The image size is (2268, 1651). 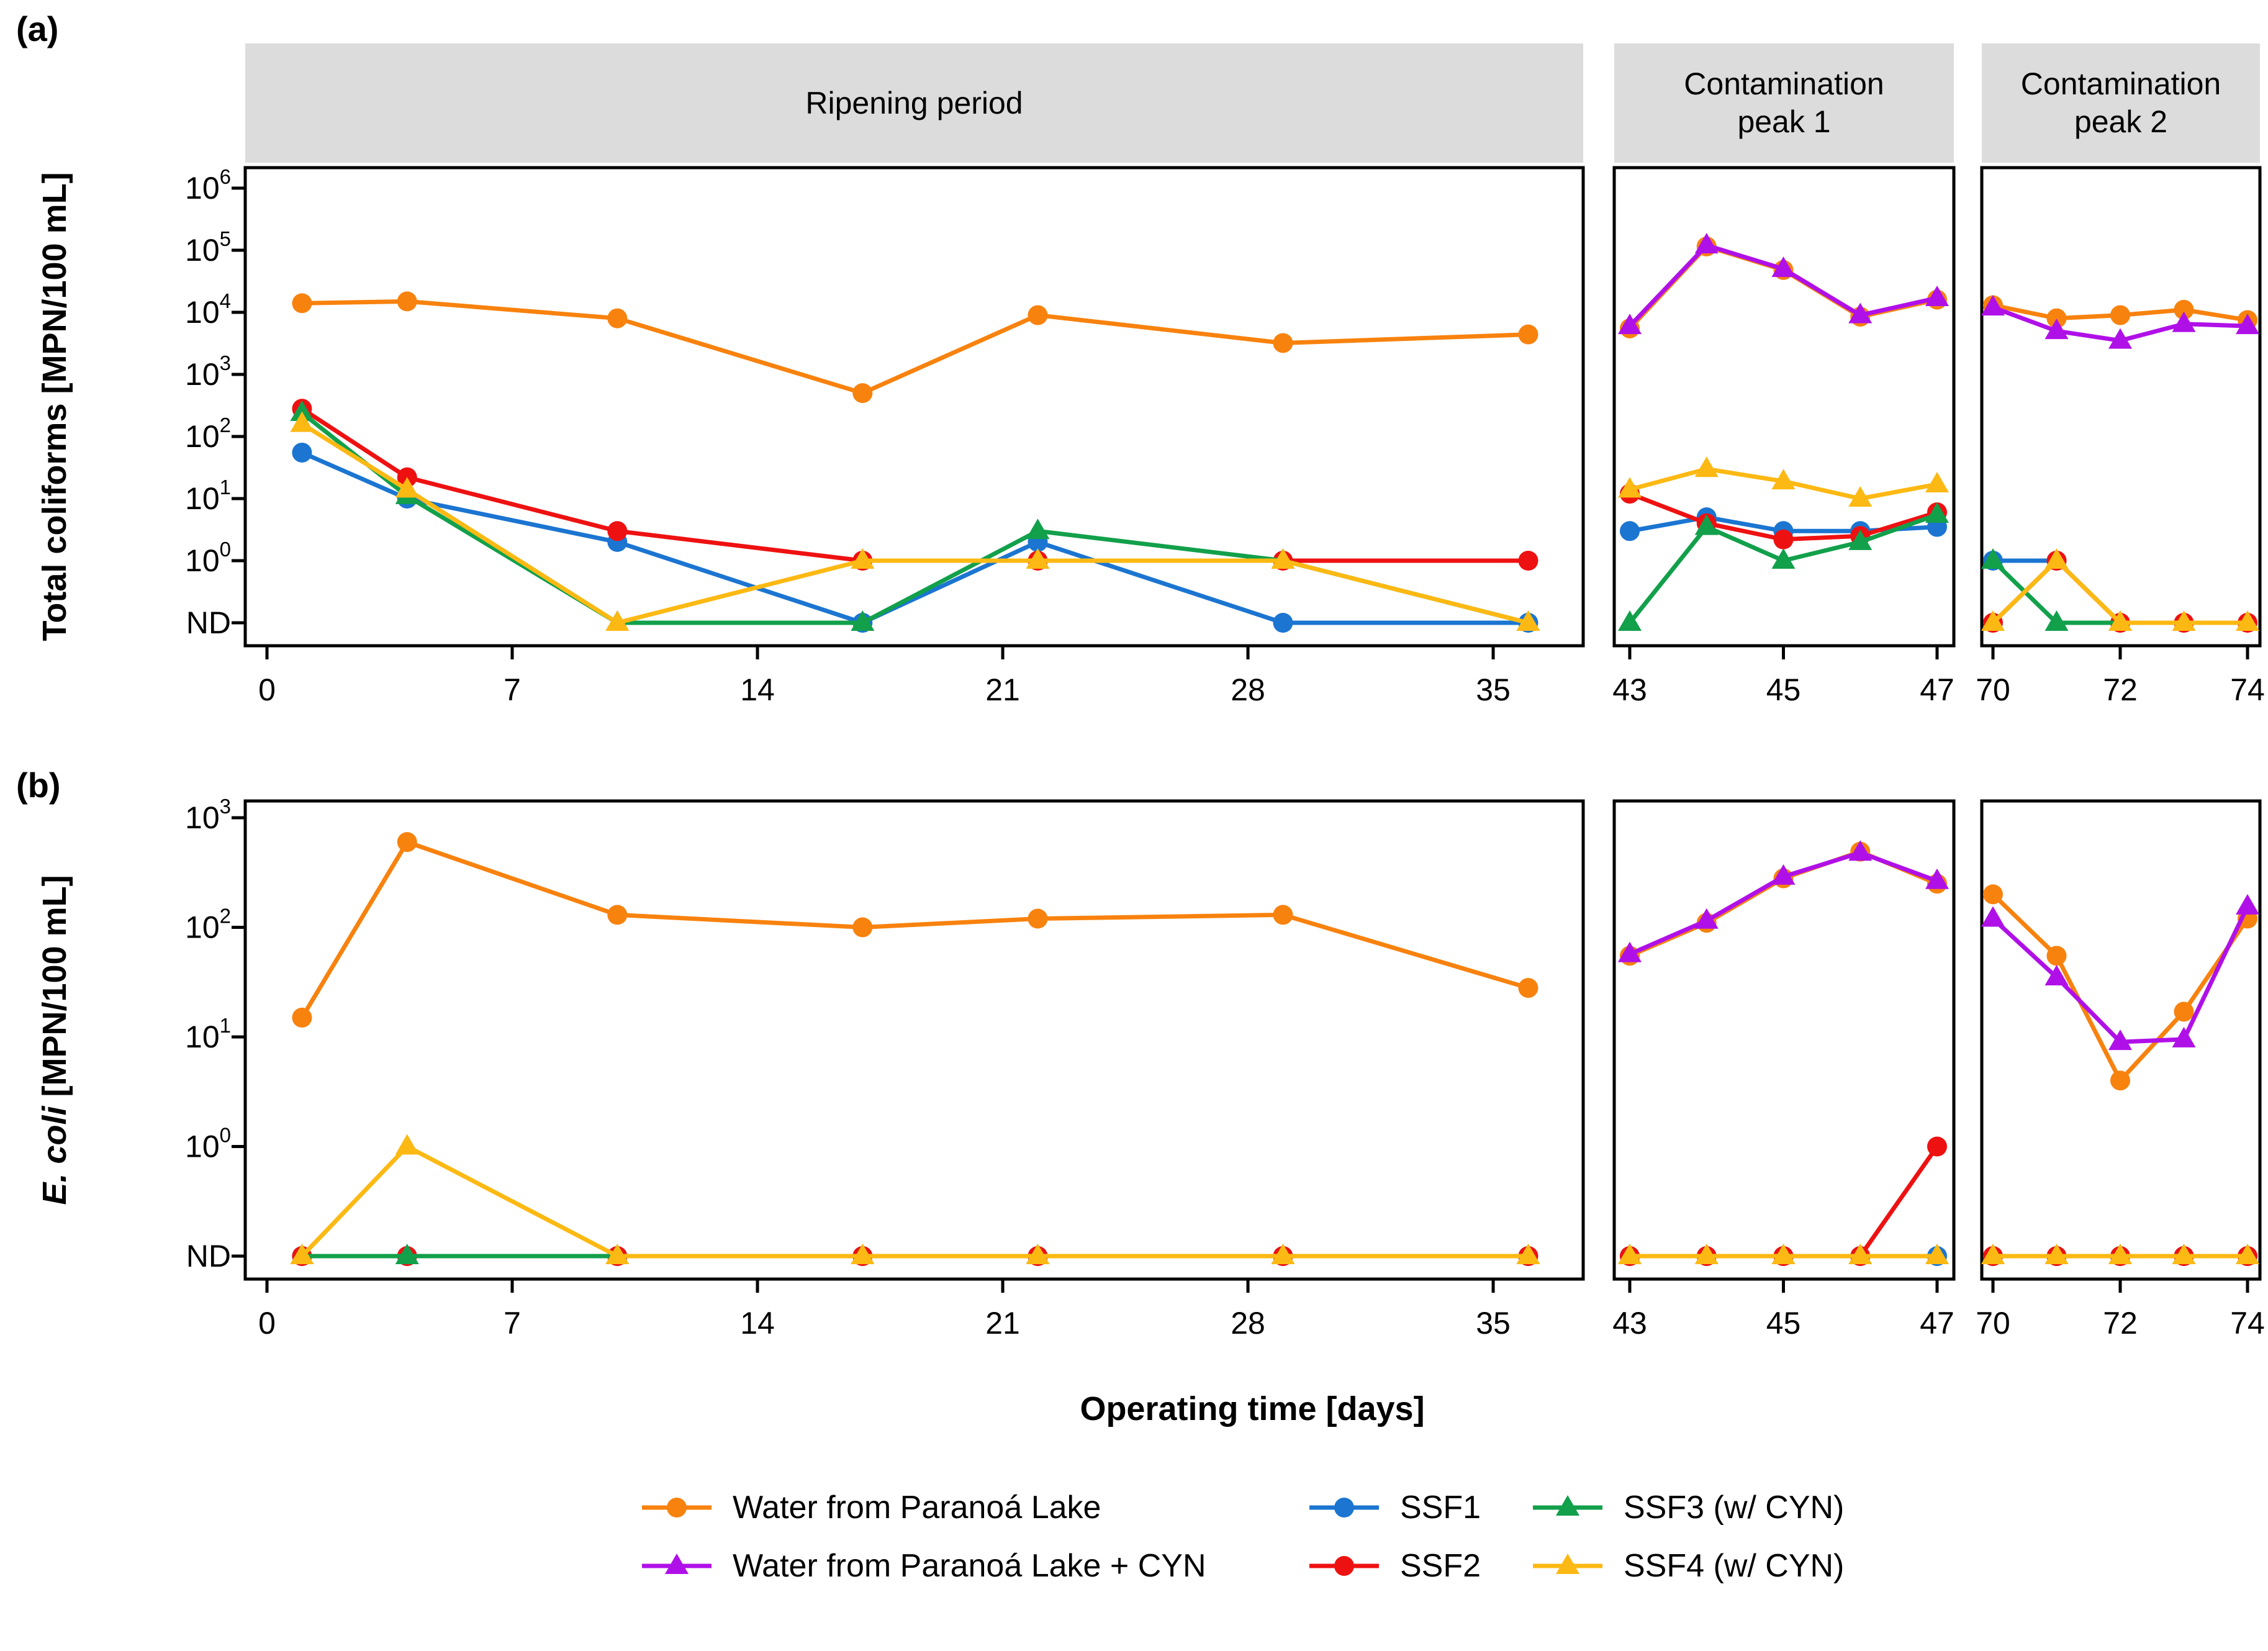 I want to click on legend-label-lake: Water from Paranoá Lake, so click(x=917, y=1508).